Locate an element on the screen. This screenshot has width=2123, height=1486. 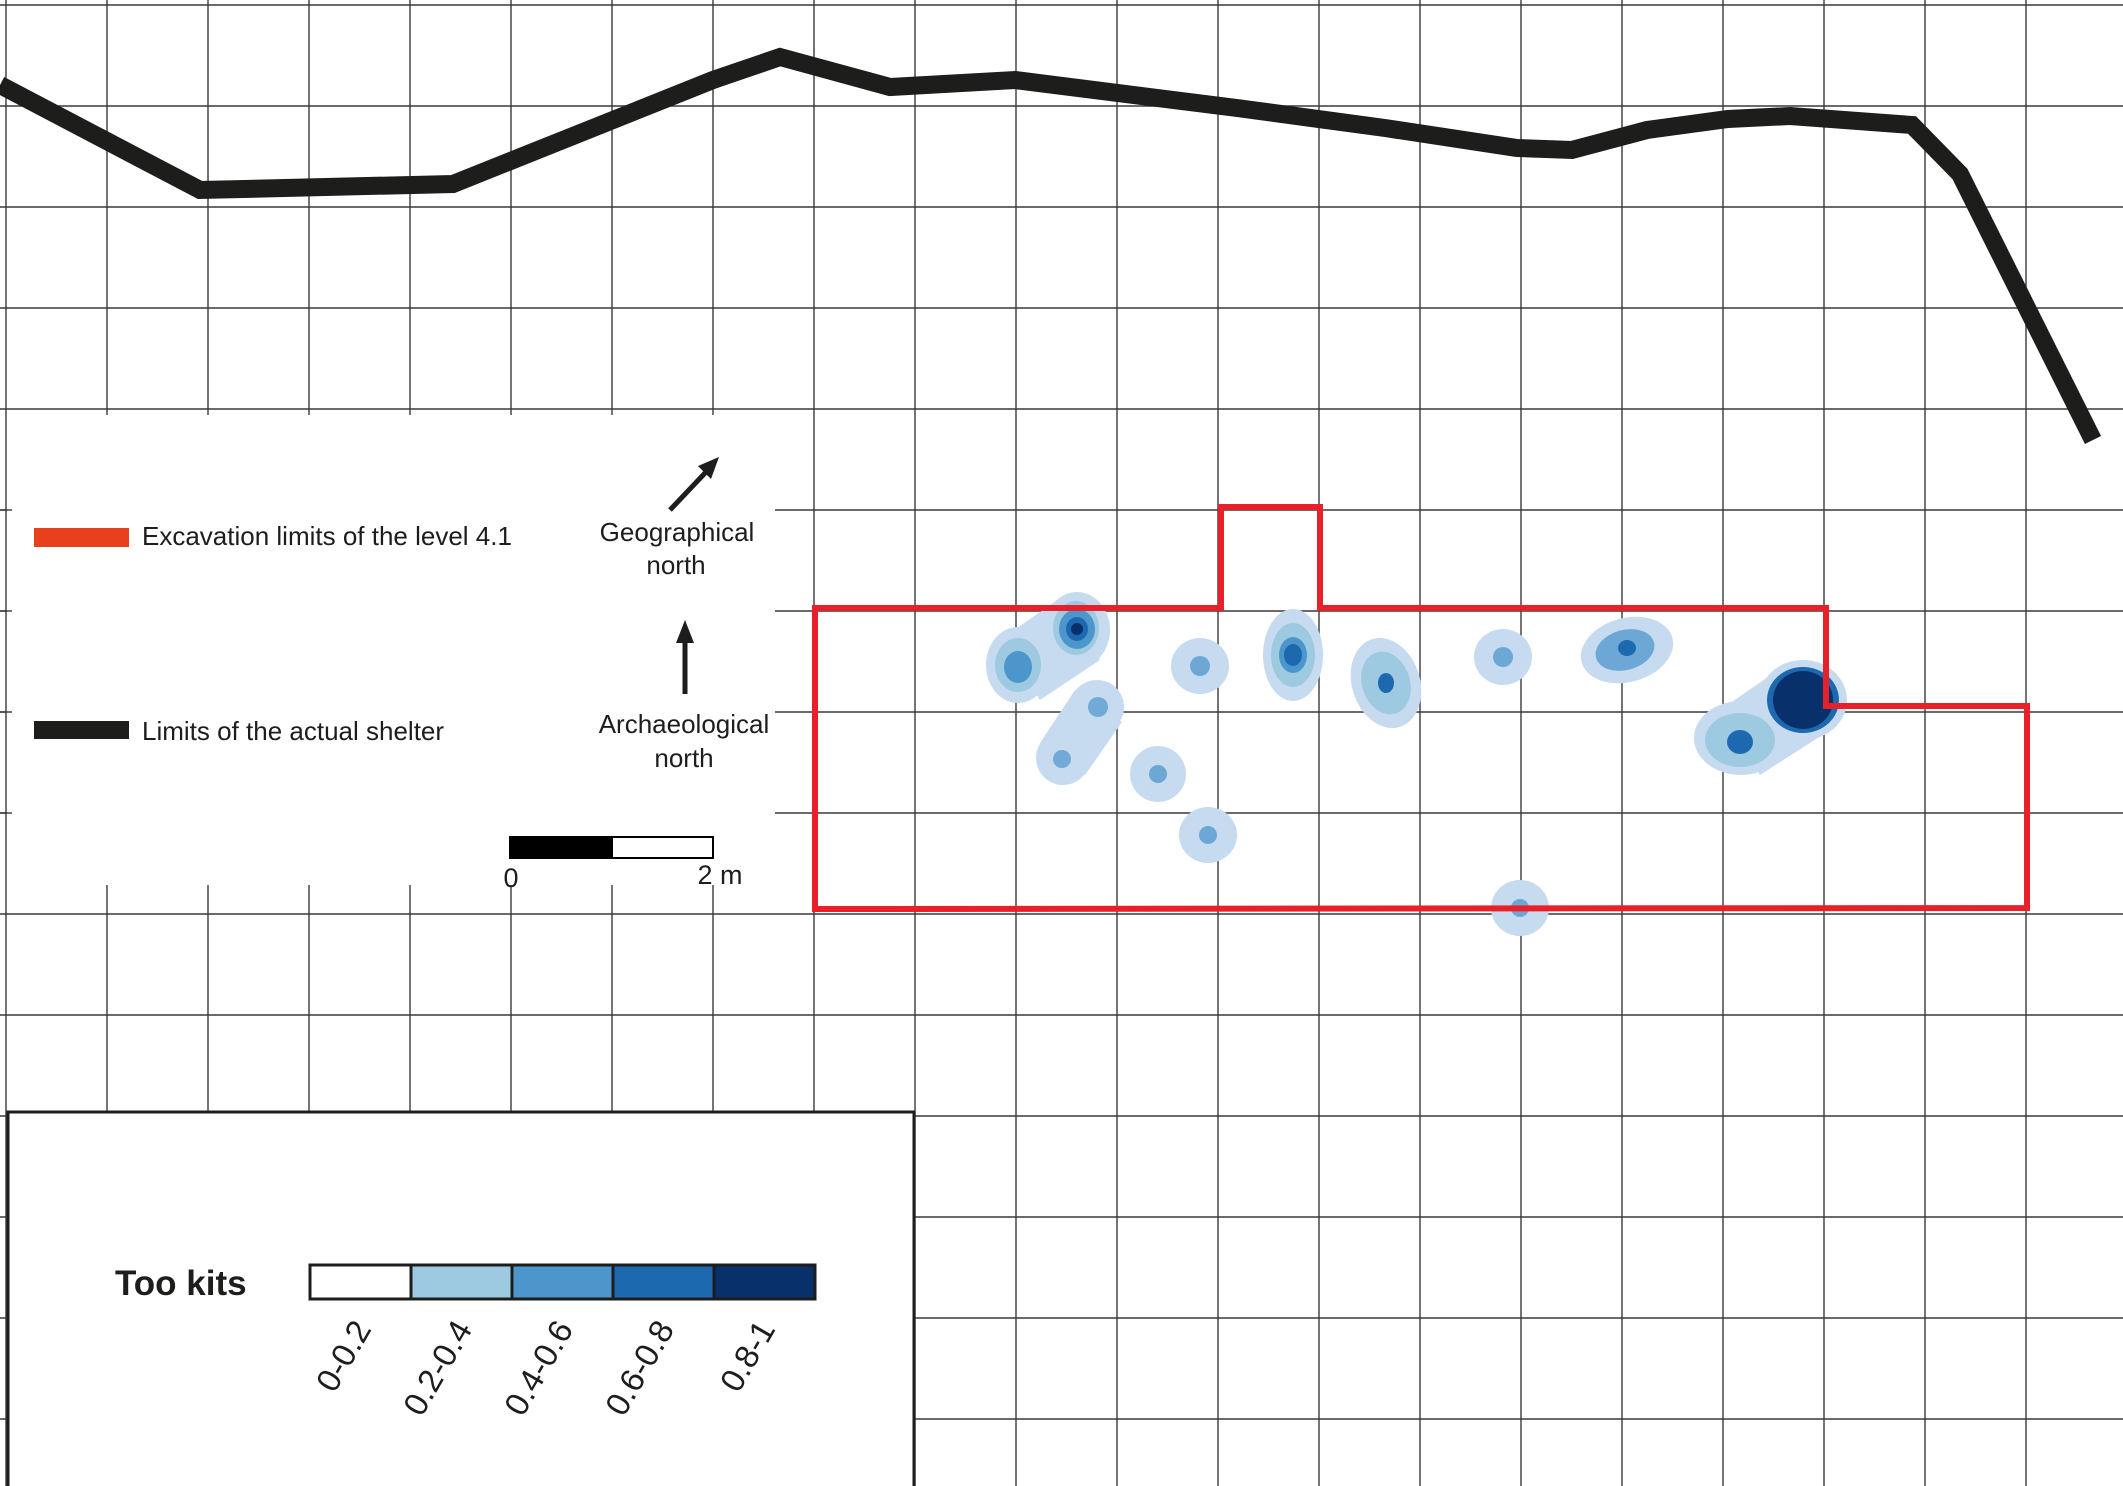
scale-bar: 0 2 m is located at coordinates (623, 864).